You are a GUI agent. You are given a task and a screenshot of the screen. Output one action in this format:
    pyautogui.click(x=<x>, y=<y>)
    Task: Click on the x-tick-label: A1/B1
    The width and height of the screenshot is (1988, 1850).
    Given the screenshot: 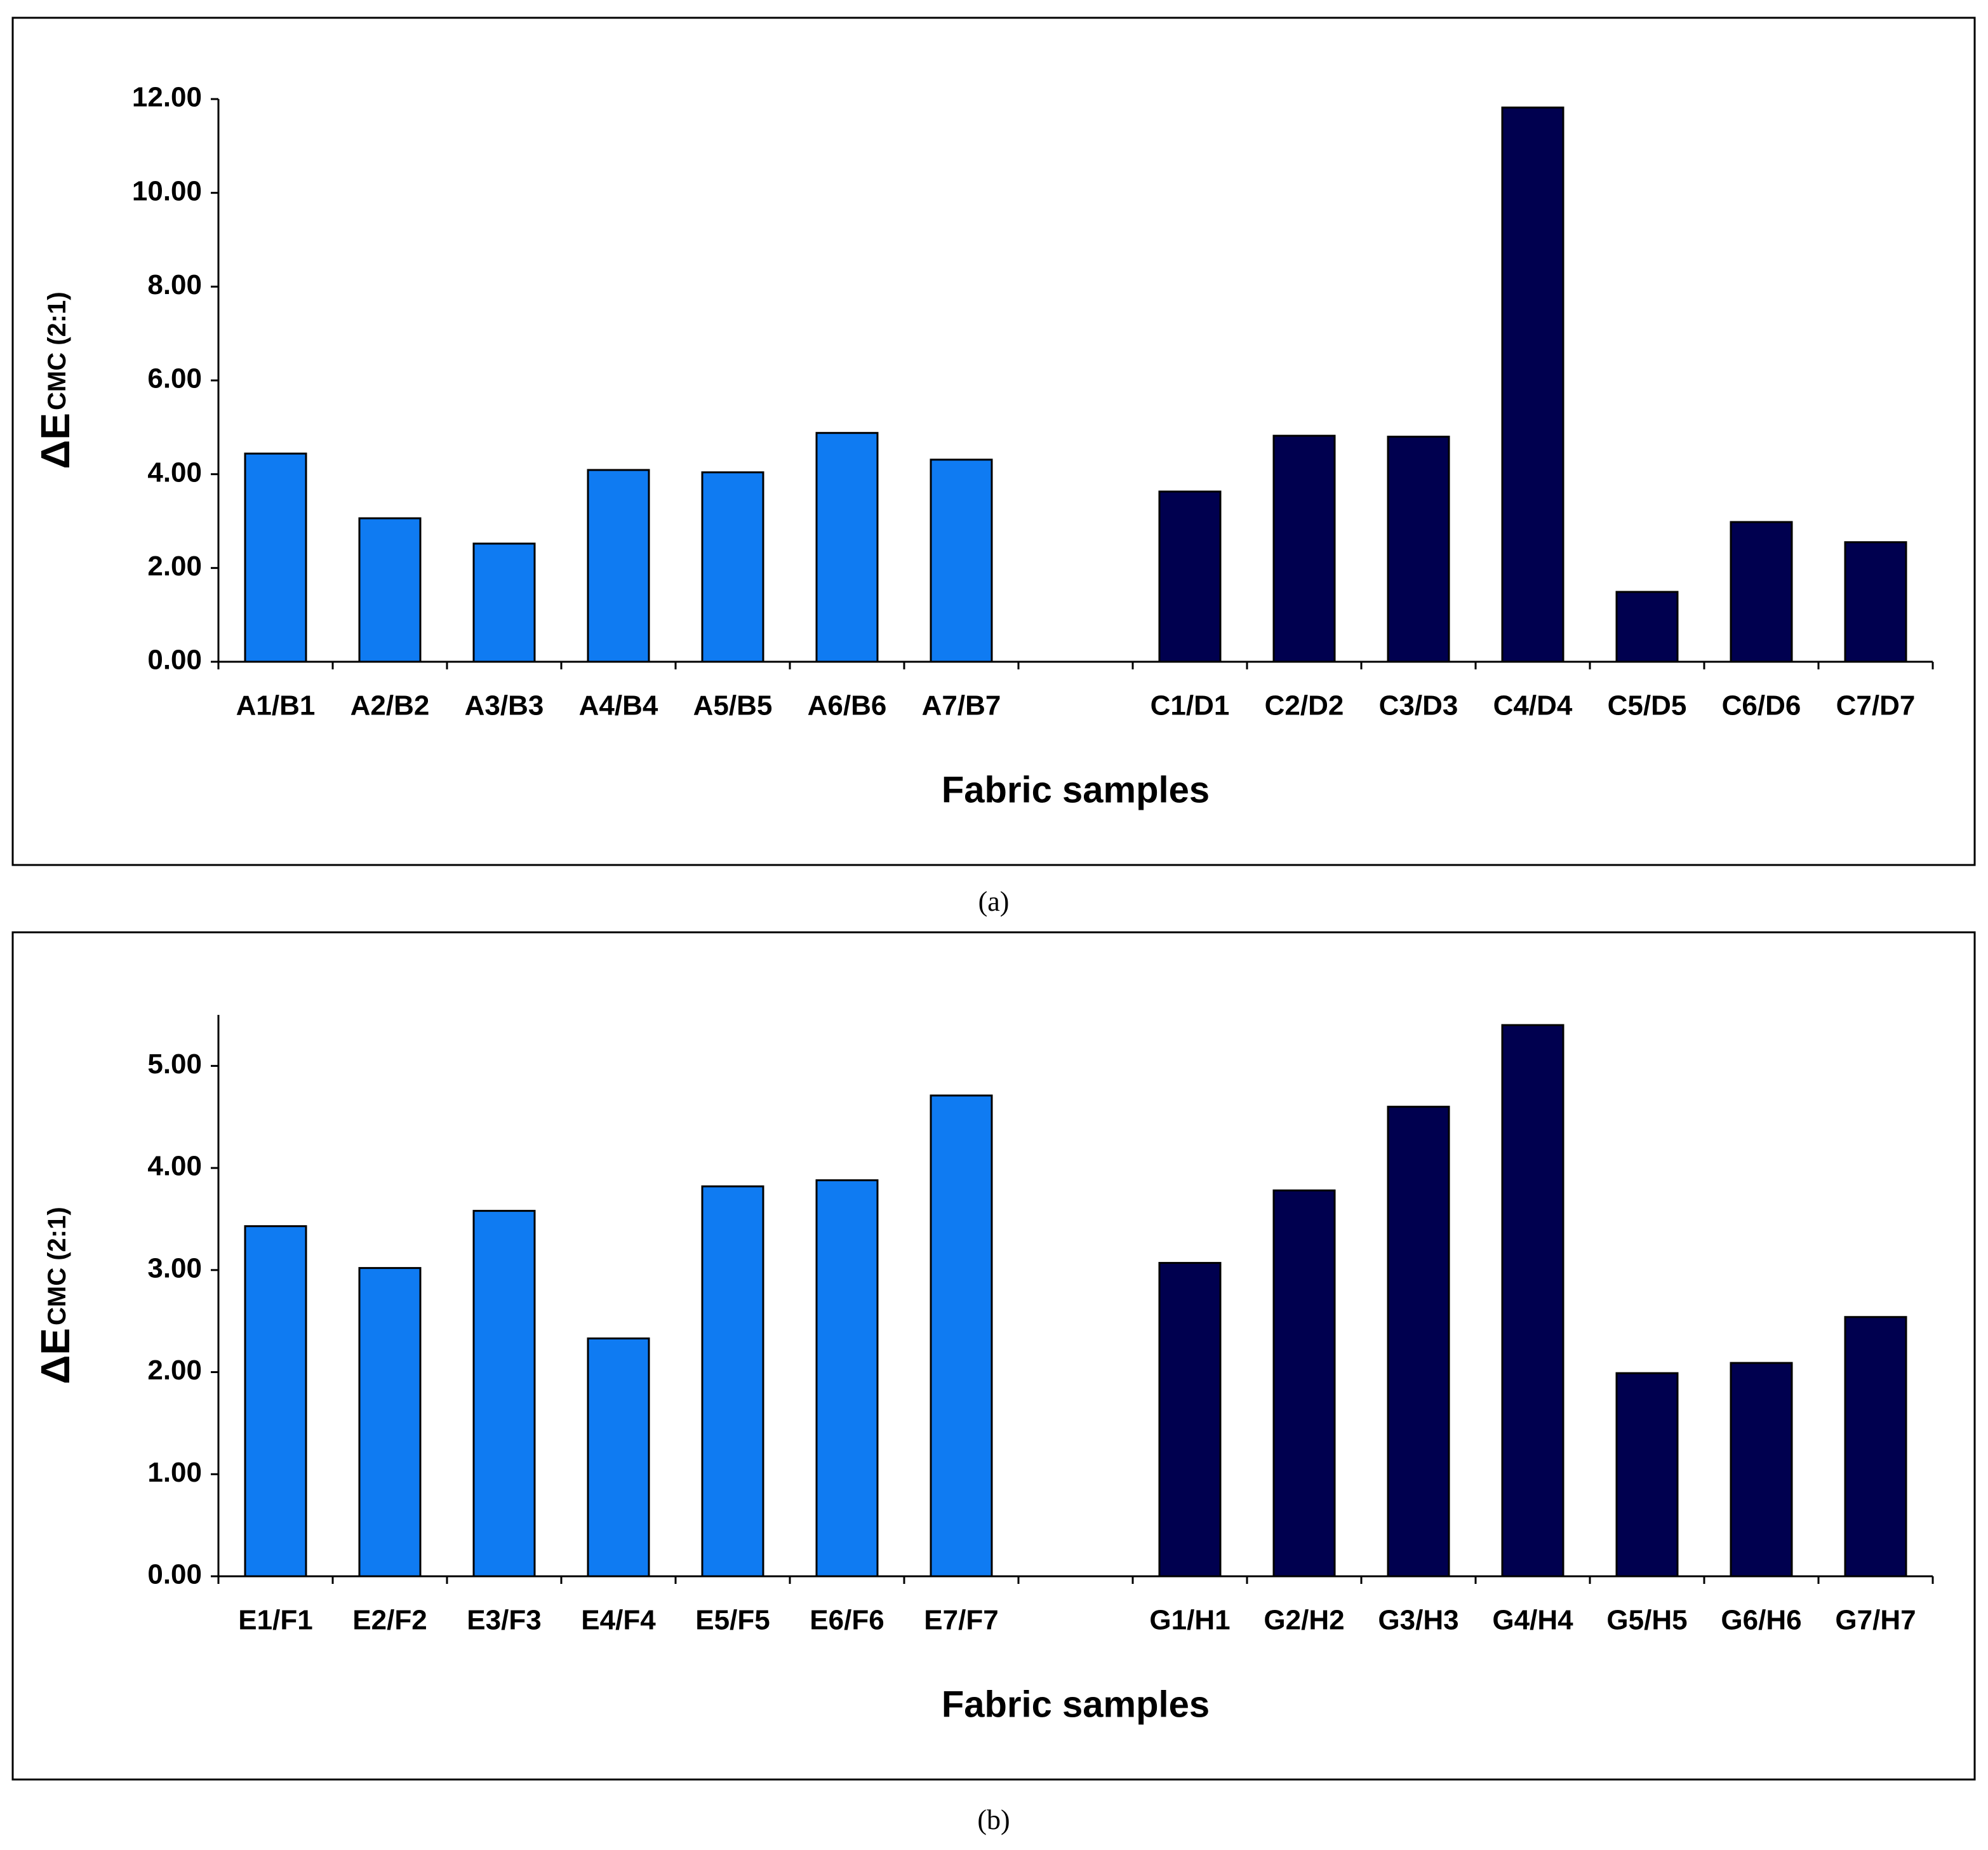 What is the action you would take?
    pyautogui.click(x=276, y=705)
    